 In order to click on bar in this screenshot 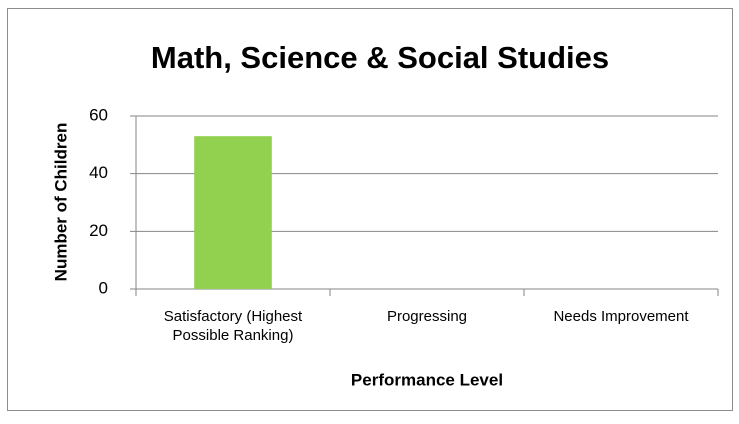, I will do `click(233, 212)`.